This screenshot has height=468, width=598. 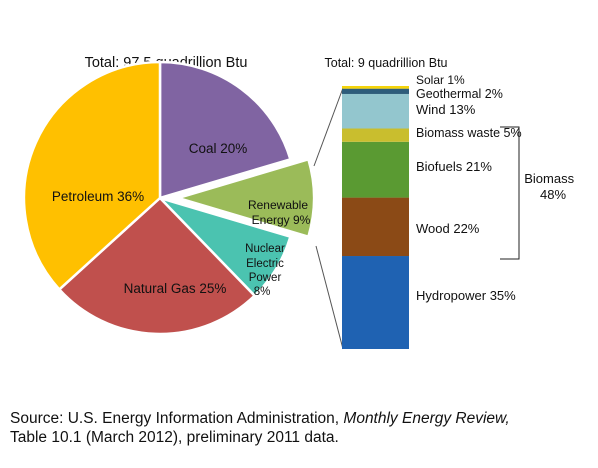 What do you see at coordinates (218, 148) in the screenshot?
I see `pie-label-coal: Coal 20%` at bounding box center [218, 148].